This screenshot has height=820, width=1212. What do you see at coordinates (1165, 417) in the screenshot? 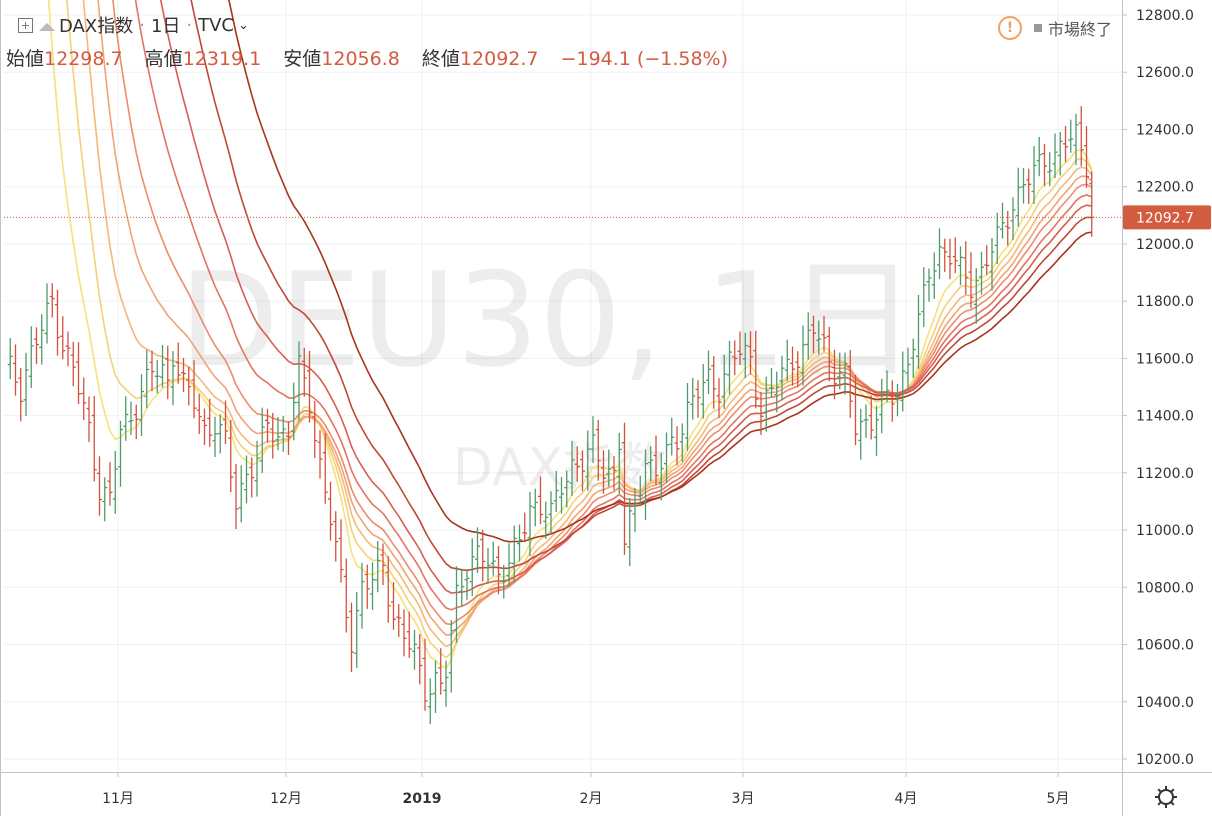
I see `price-tick-label: 11400.0` at bounding box center [1165, 417].